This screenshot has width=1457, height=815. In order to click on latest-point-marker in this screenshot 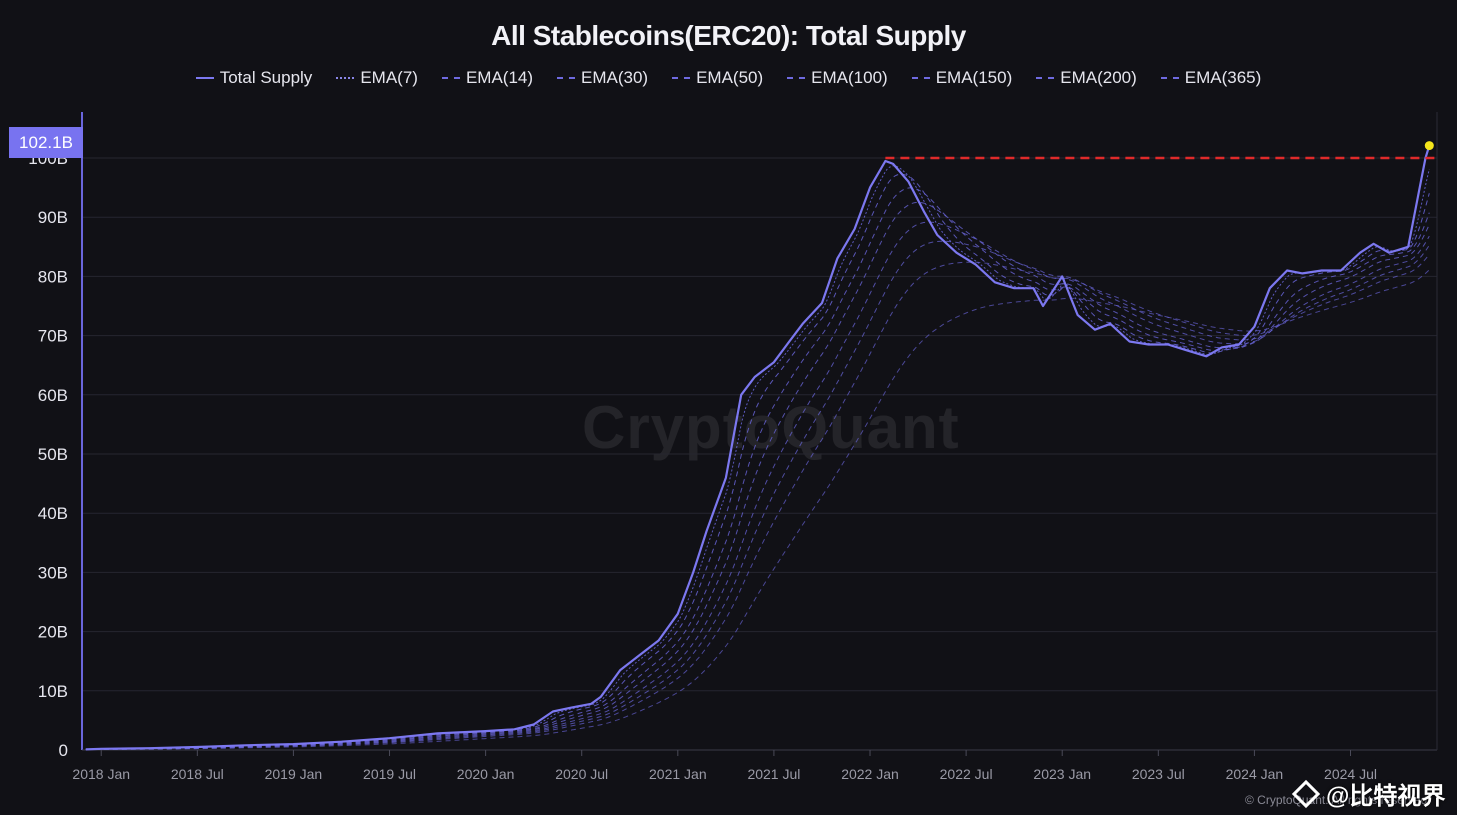, I will do `click(1429, 146)`.